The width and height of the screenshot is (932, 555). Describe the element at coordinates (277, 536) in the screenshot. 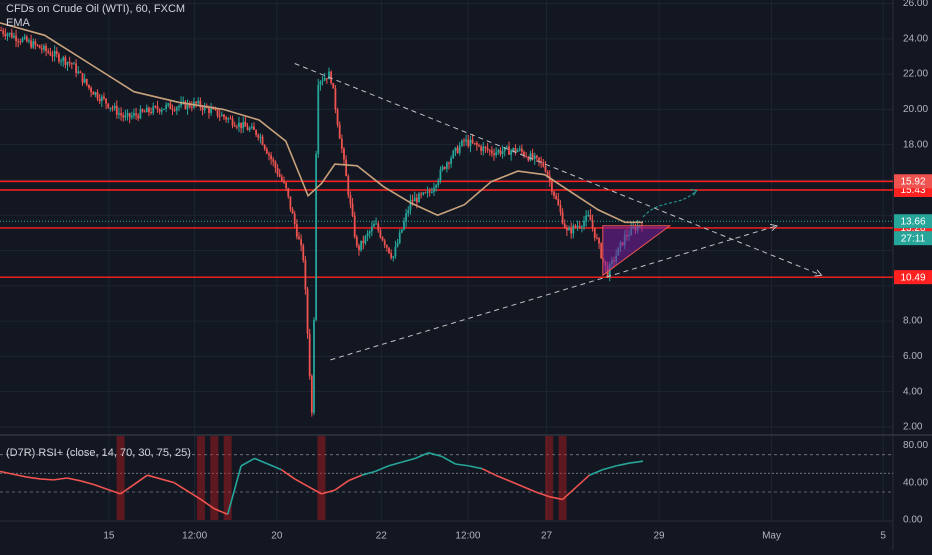

I see `x-tick-label: 20` at that location.